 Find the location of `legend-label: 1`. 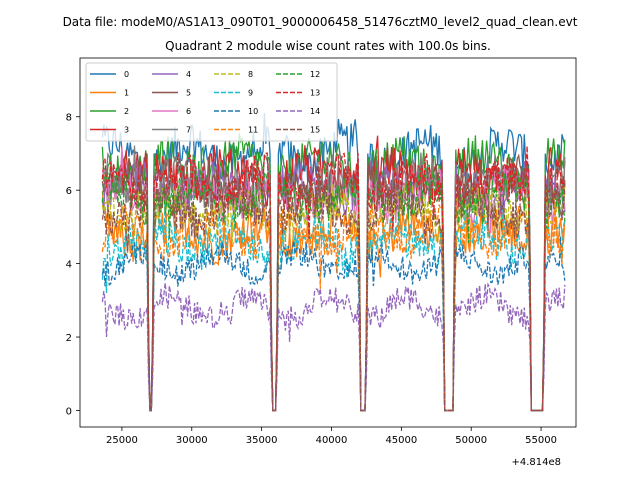

legend-label: 1 is located at coordinates (126, 93).